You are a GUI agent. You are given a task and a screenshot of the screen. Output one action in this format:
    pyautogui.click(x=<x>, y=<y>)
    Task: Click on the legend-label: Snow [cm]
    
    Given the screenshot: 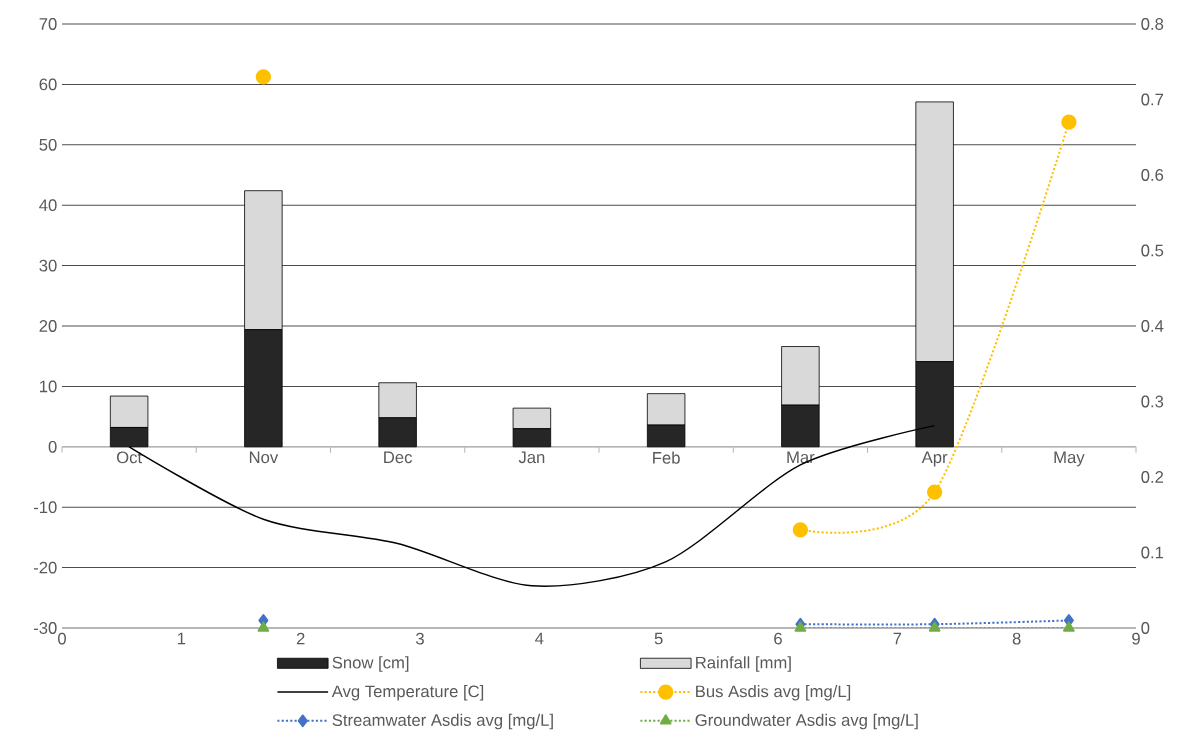 What is the action you would take?
    pyautogui.click(x=370, y=664)
    